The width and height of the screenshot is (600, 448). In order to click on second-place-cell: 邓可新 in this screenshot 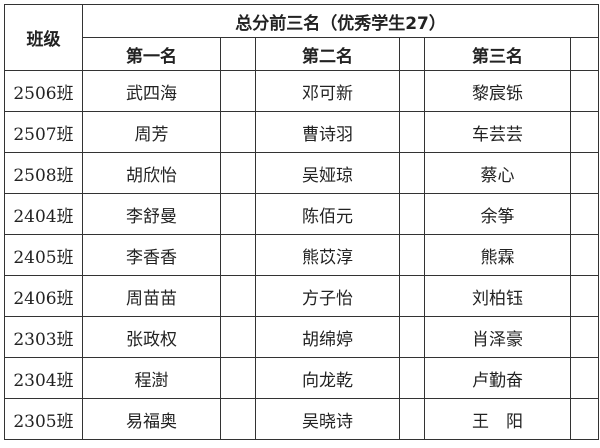, I will do `click(327, 91)`.